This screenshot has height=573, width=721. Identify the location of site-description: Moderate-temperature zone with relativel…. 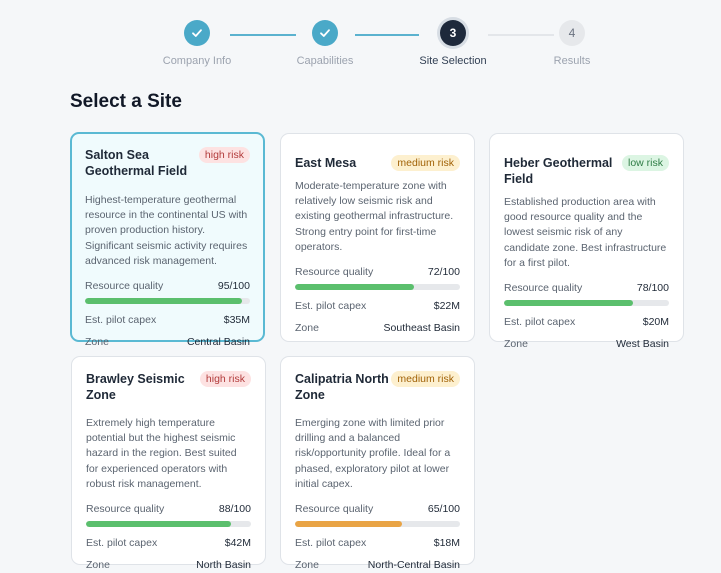
(374, 216).